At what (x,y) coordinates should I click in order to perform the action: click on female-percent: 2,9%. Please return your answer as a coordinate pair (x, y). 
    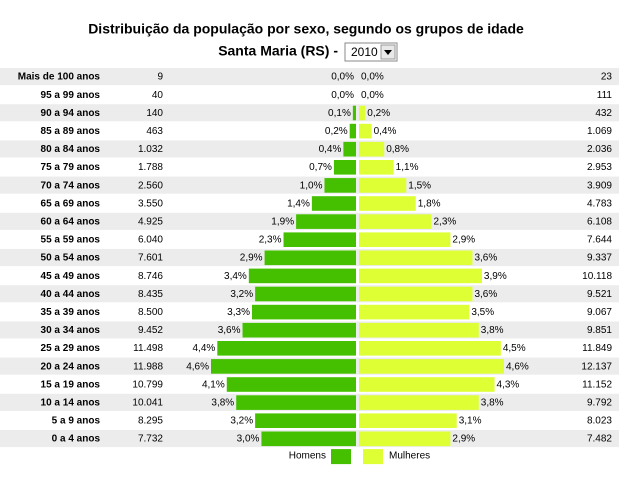
    Looking at the image, I should click on (463, 439).